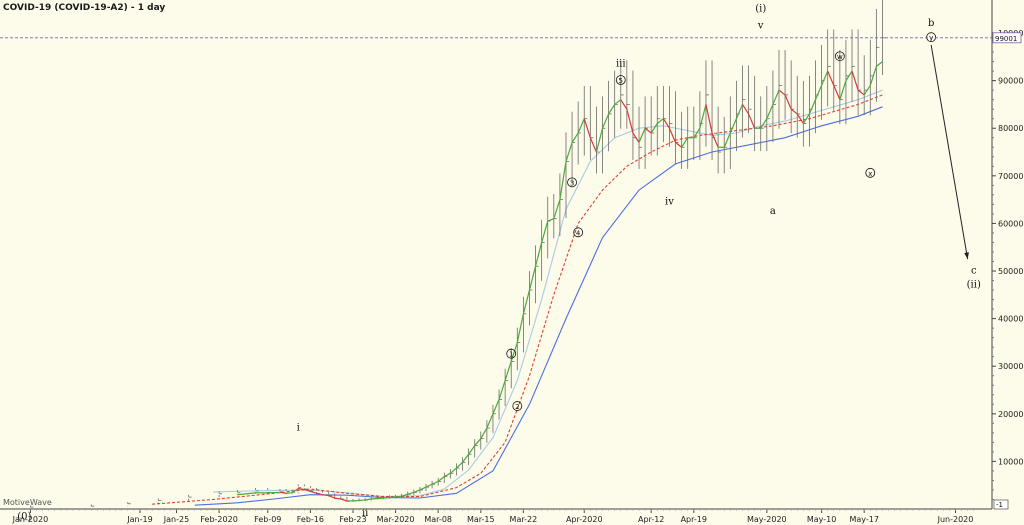 Image resolution: width=1024 pixels, height=525 pixels. Describe the element at coordinates (1010, 414) in the screenshot. I see `y-tick-label: 20000` at that location.